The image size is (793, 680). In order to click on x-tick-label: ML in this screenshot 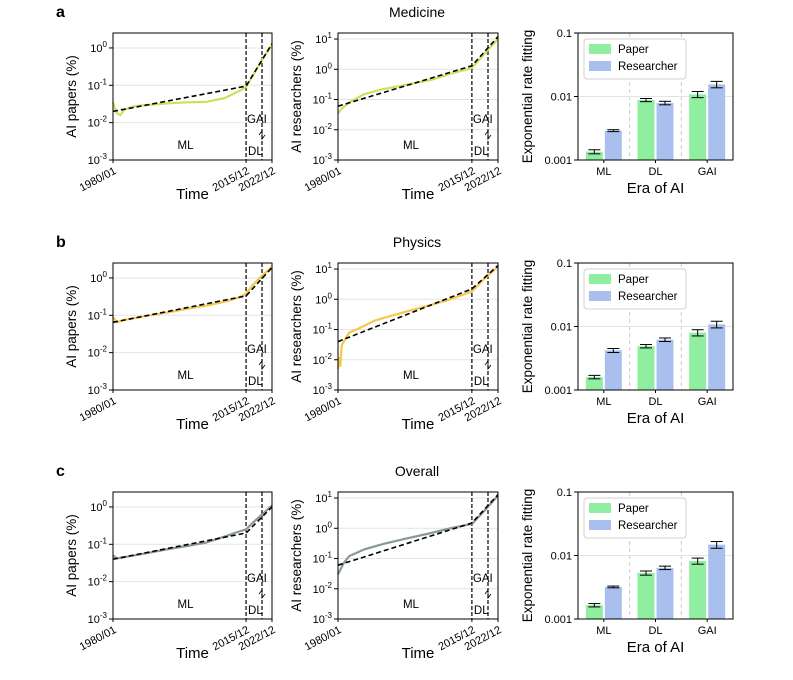, I will do `click(603, 402)`.